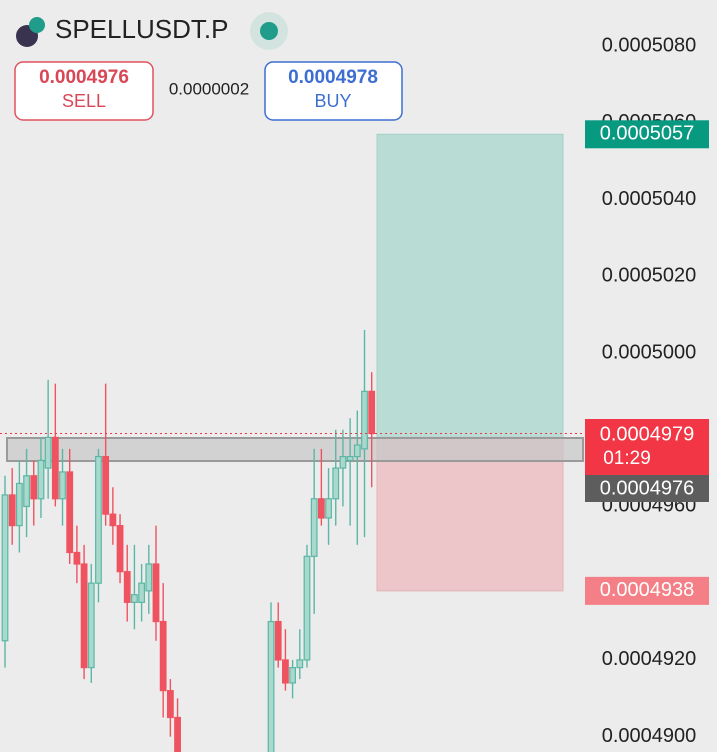  What do you see at coordinates (647, 447) in the screenshot?
I see `last-price-label-bg` at bounding box center [647, 447].